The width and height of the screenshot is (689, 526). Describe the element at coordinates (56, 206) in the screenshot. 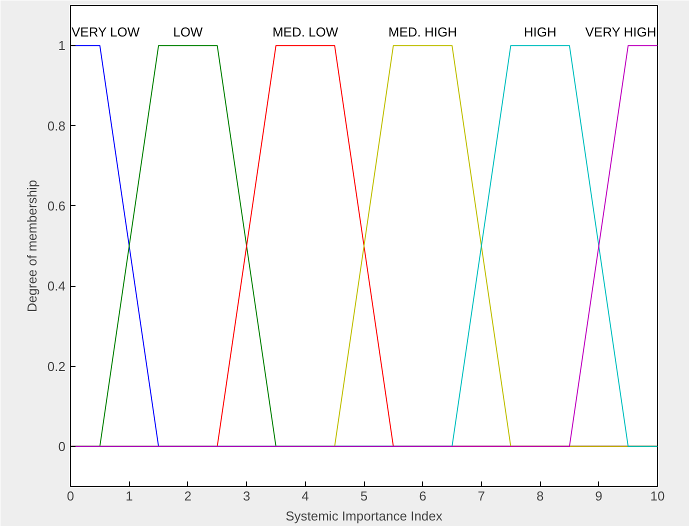

I see `y-tick-label: 0.6` at that location.